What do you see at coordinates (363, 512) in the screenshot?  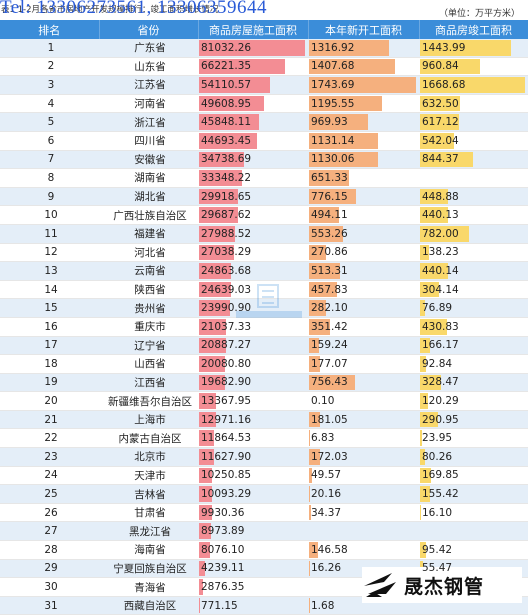 I see `new-start-cell: 34.37` at bounding box center [363, 512].